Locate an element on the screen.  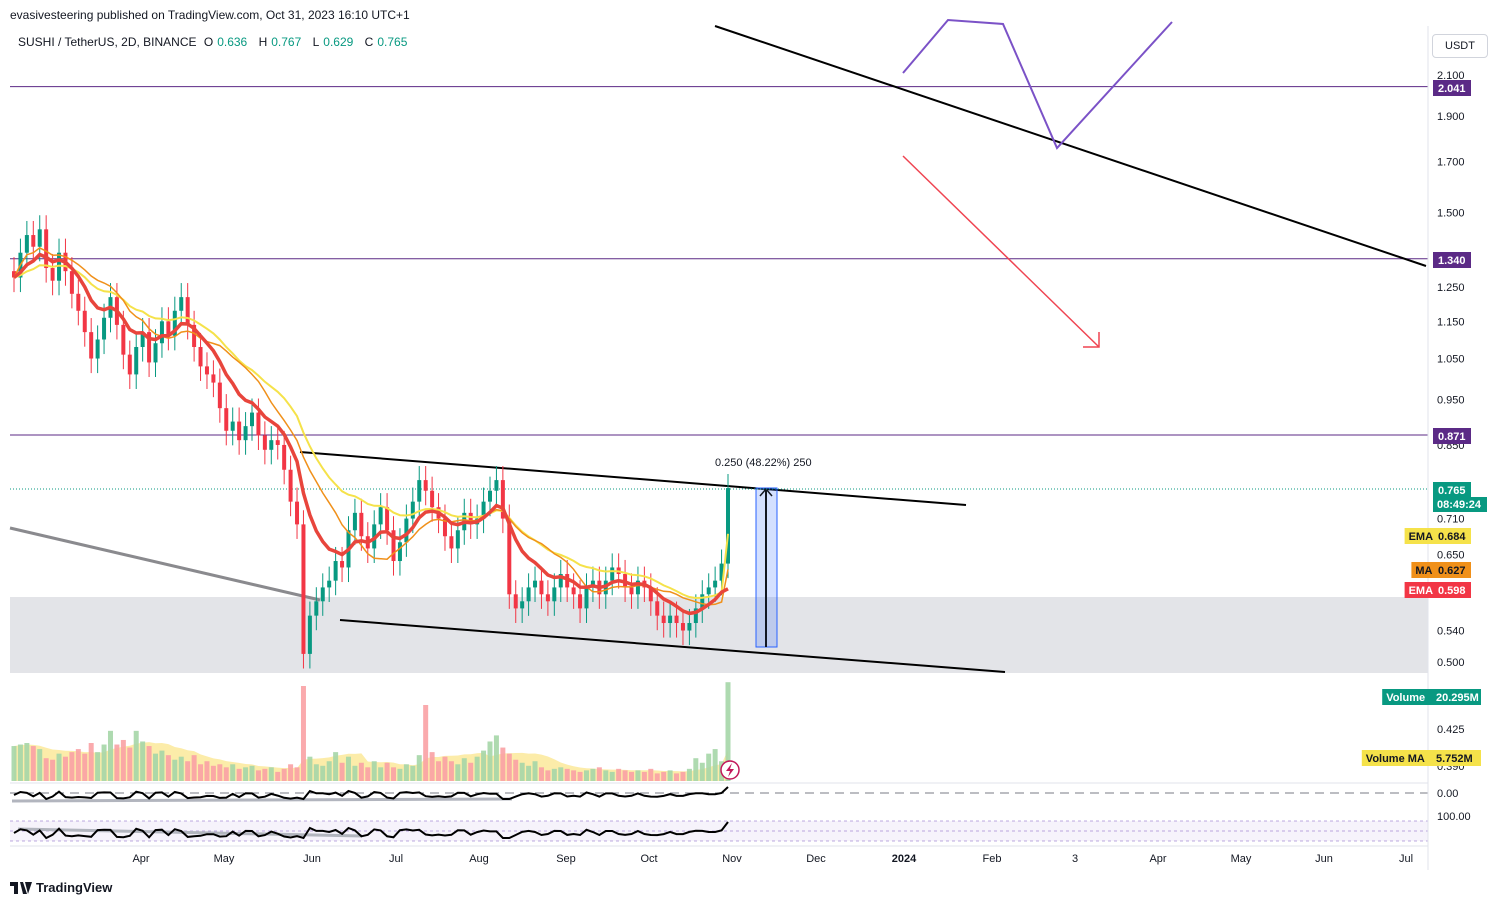
currency-button: USDT is located at coordinates (1460, 46).